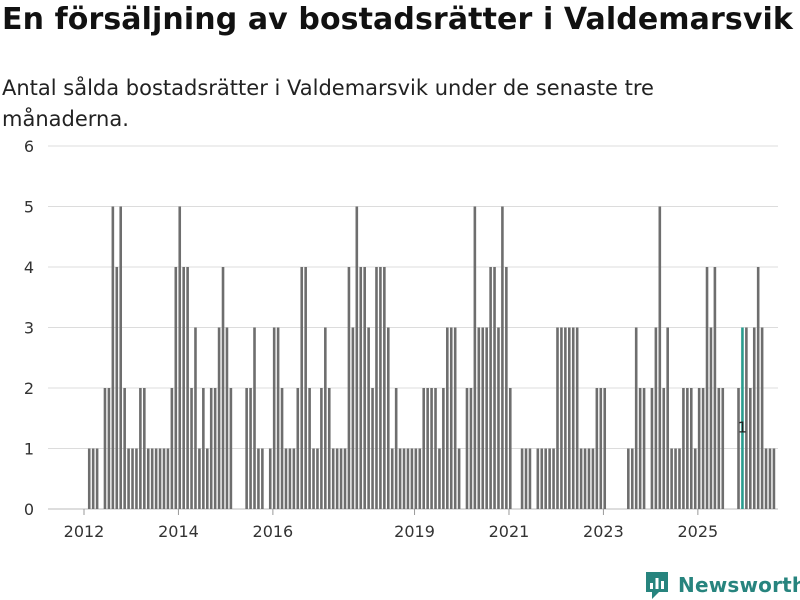 The image size is (800, 600). I want to click on newsworthy-logo: Newsworthy, so click(722, 585).